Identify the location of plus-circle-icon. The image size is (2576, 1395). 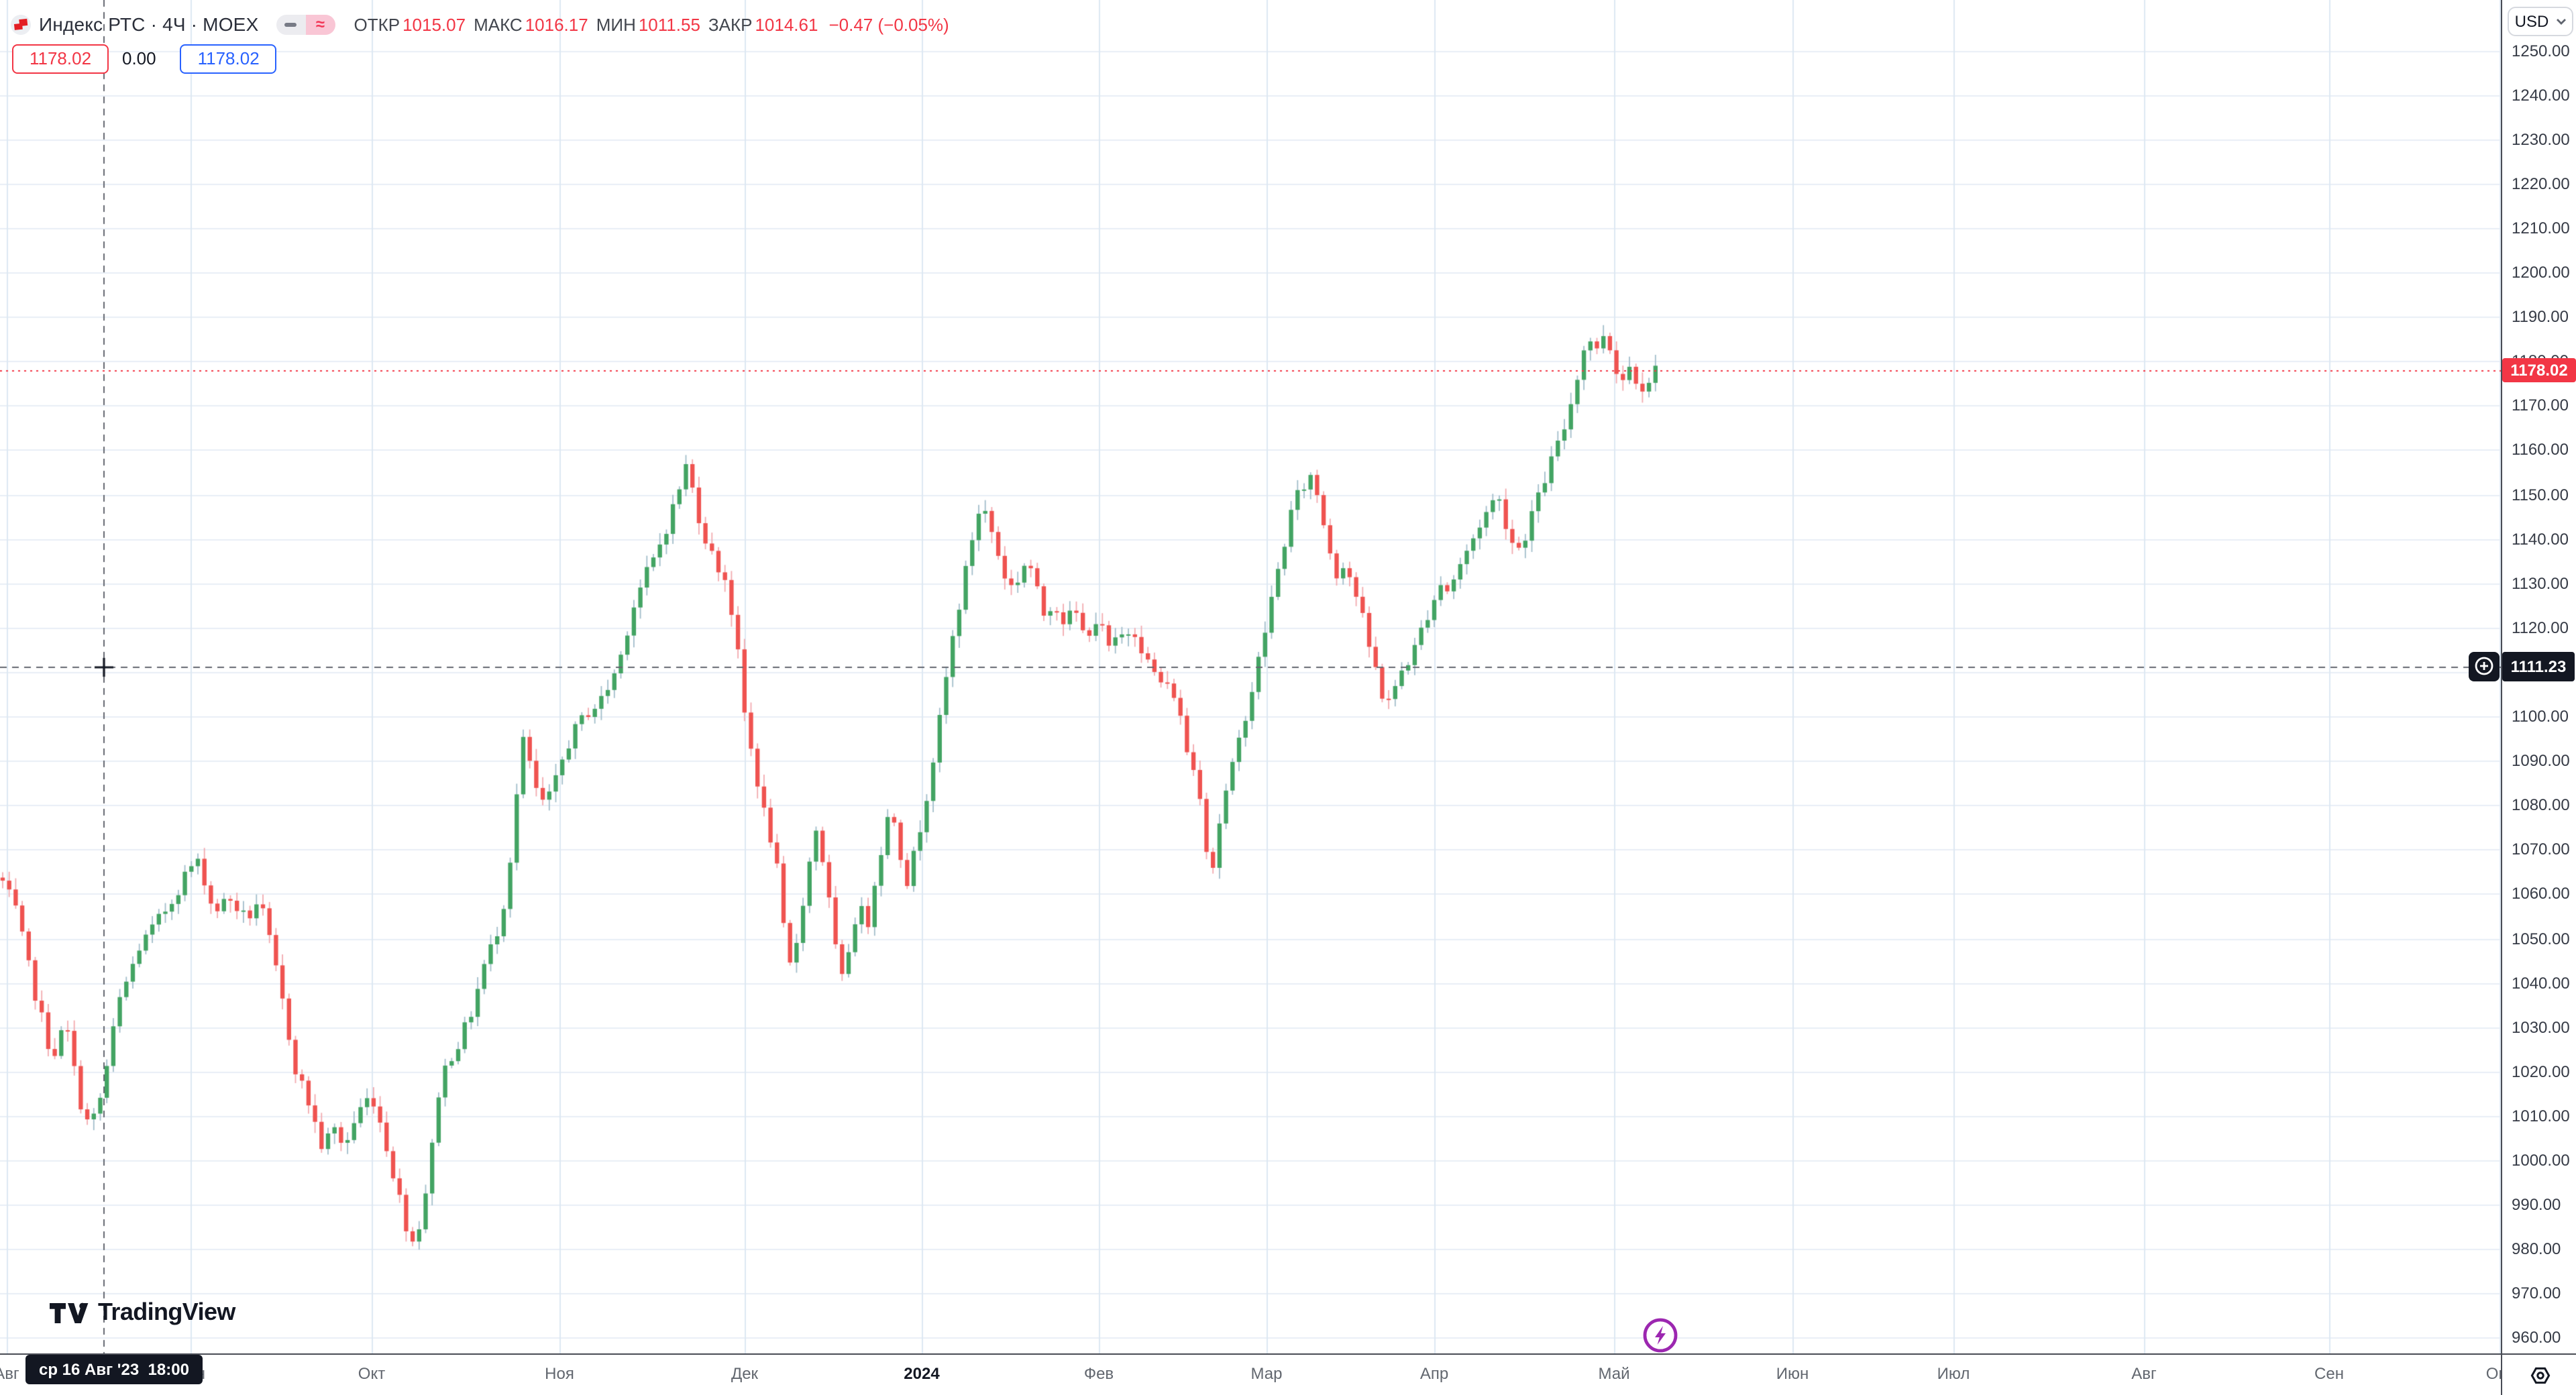
(2484, 666).